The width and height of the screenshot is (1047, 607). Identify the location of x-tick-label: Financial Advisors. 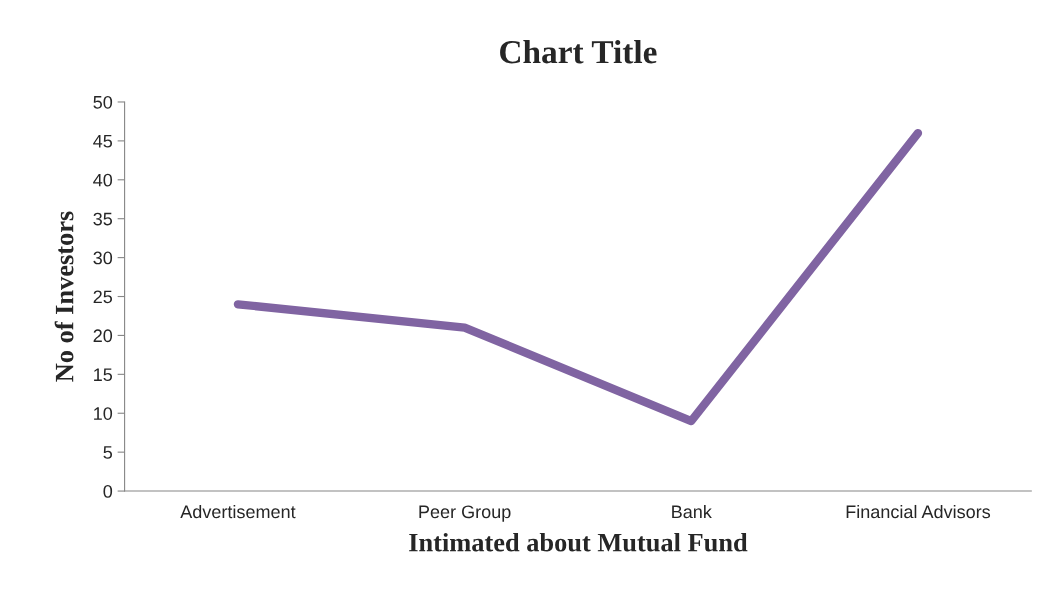
(918, 511).